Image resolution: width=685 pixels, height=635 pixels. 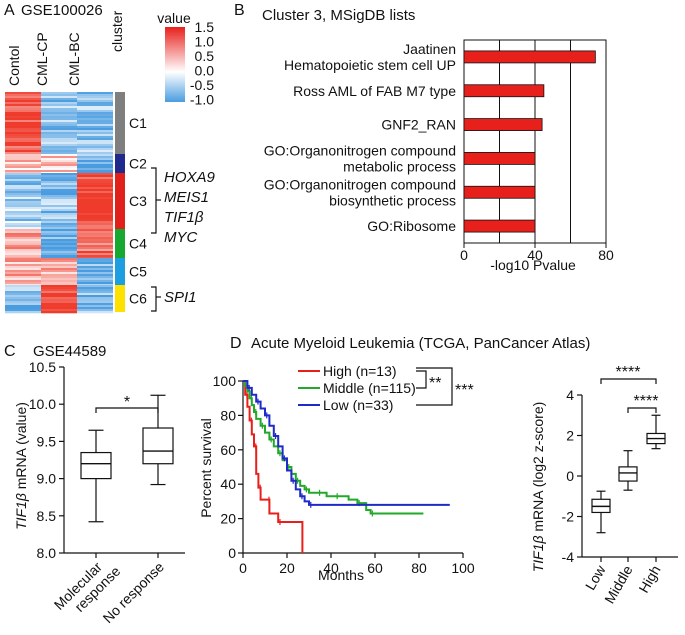 What do you see at coordinates (206, 468) in the screenshot?
I see `survival-y-label: Percent survival` at bounding box center [206, 468].